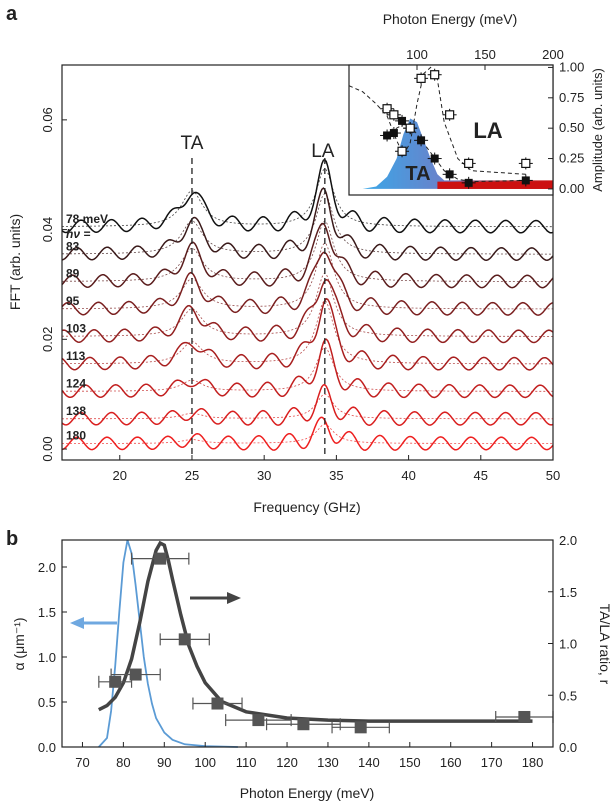 Image resolution: width=611 pixels, height=805 pixels. What do you see at coordinates (487, 130) in the screenshot?
I see `inset-la-label: LA` at bounding box center [487, 130].